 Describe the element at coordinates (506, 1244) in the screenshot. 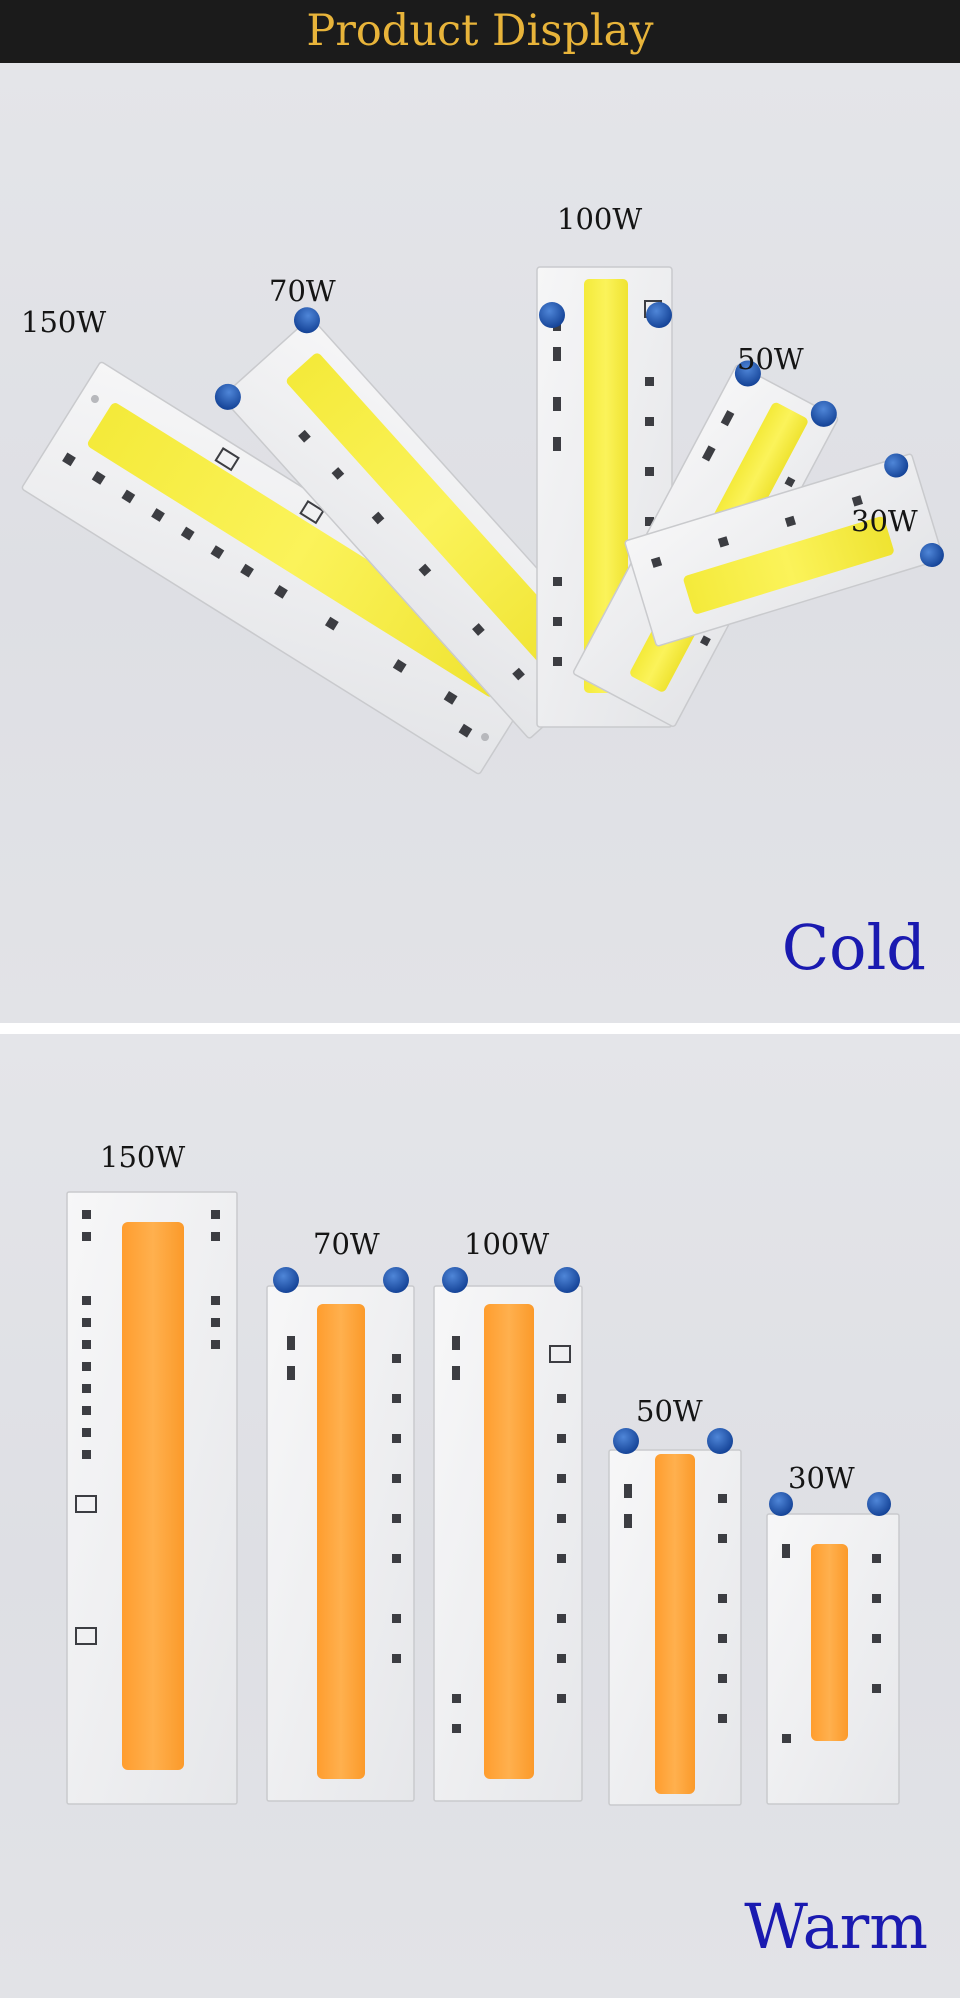

I see `warm-100w-label: 100W` at that location.